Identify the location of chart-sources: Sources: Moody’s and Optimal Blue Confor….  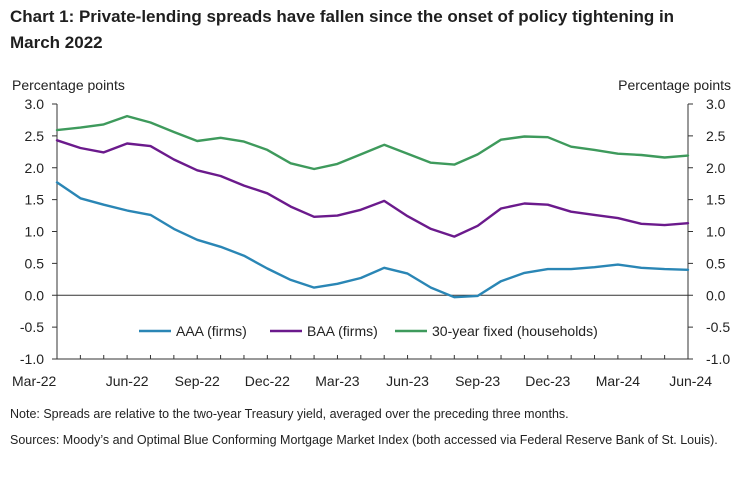
(364, 440).